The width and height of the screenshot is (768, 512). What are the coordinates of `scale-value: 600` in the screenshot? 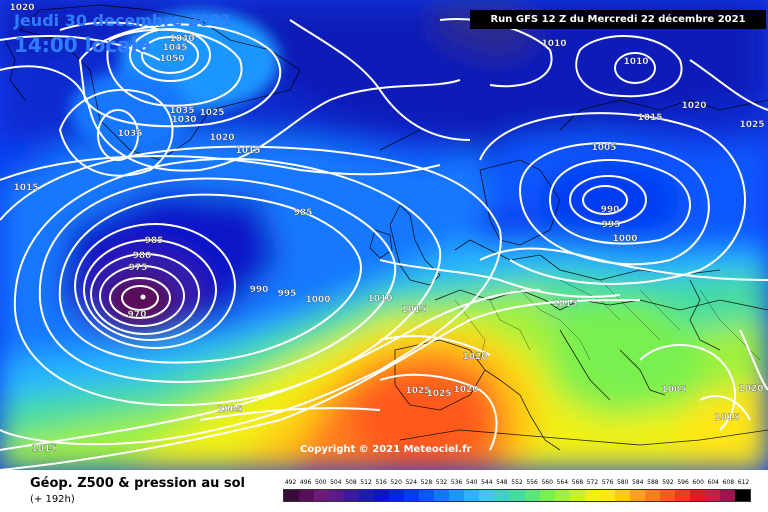 It's located at (698, 482).